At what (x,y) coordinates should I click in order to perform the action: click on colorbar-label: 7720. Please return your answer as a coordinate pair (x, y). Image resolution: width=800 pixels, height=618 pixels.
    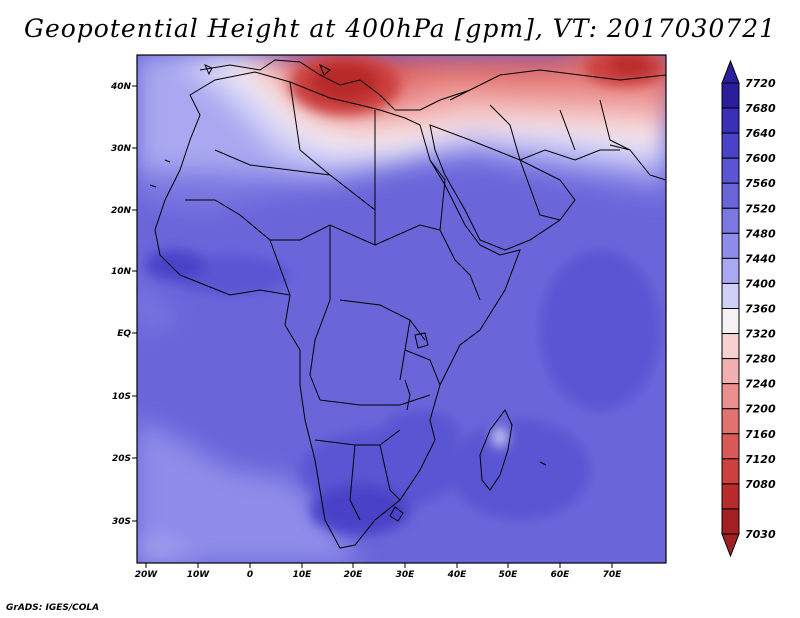
    Looking at the image, I should click on (760, 83).